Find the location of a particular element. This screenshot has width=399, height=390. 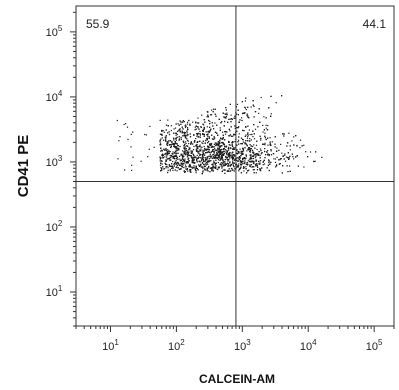

y-tick-label: 101 is located at coordinates (54, 291).